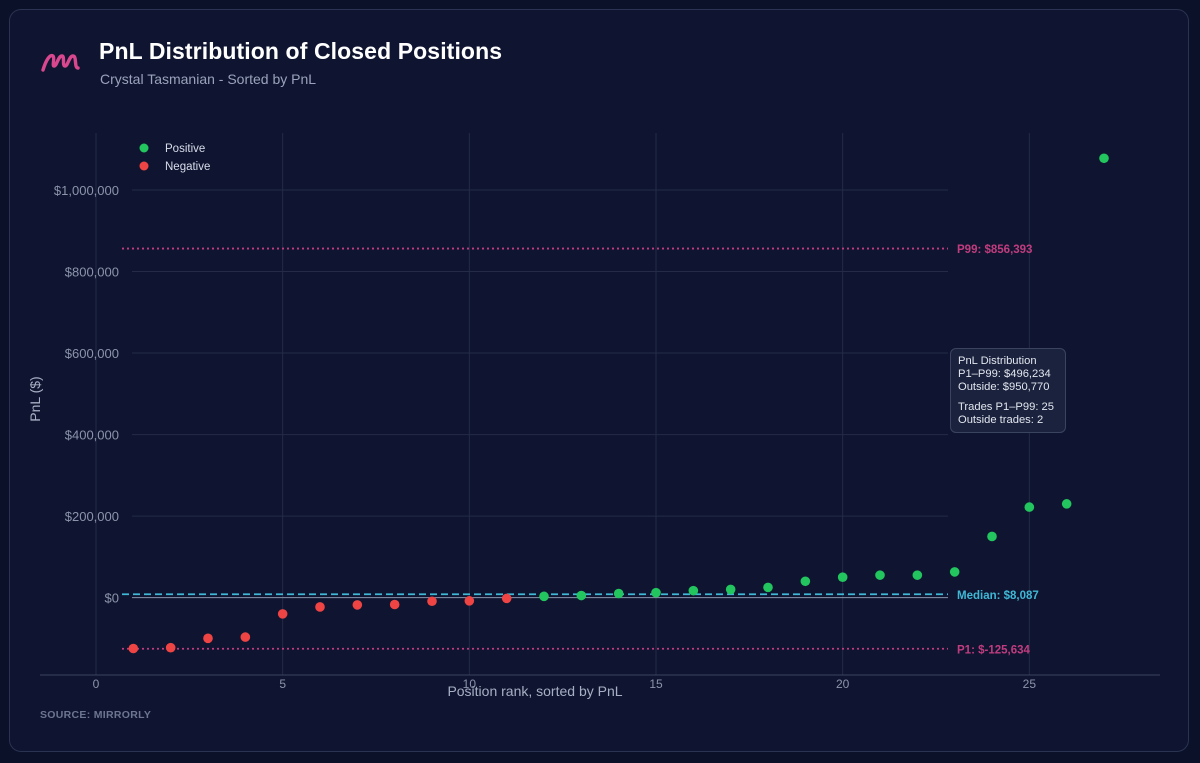 The height and width of the screenshot is (763, 1200). I want to click on x-tick-label: 0, so click(96, 684).